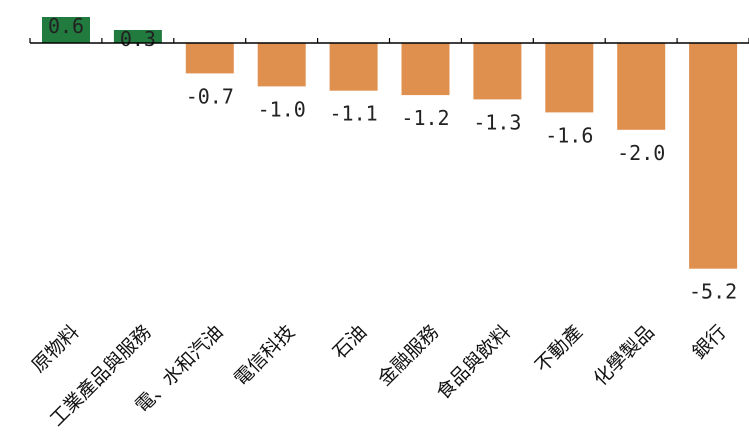 The width and height of the screenshot is (749, 448). I want to click on category-label-9: 化學製品, so click(623, 355).